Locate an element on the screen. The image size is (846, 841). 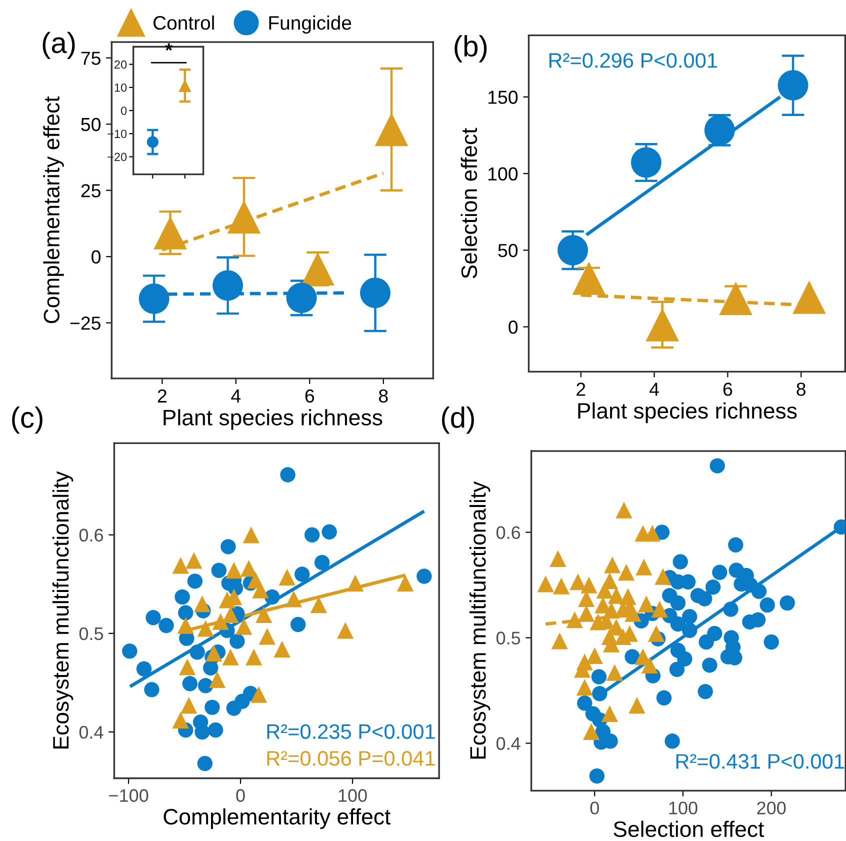
y-tick-label: 150 is located at coordinates (503, 97).